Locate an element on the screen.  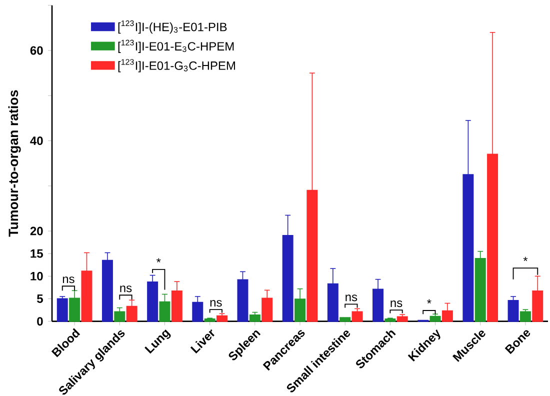
legend-label: [$^{123}$I]I-E01-E$_{3}$C-HPEM is located at coordinates (176, 46).